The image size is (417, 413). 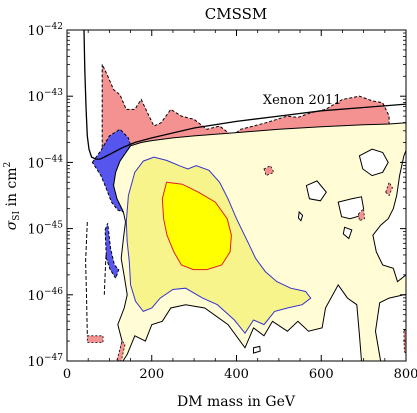 I want to click on y-tick-label: 10−44, so click(x=45, y=162).